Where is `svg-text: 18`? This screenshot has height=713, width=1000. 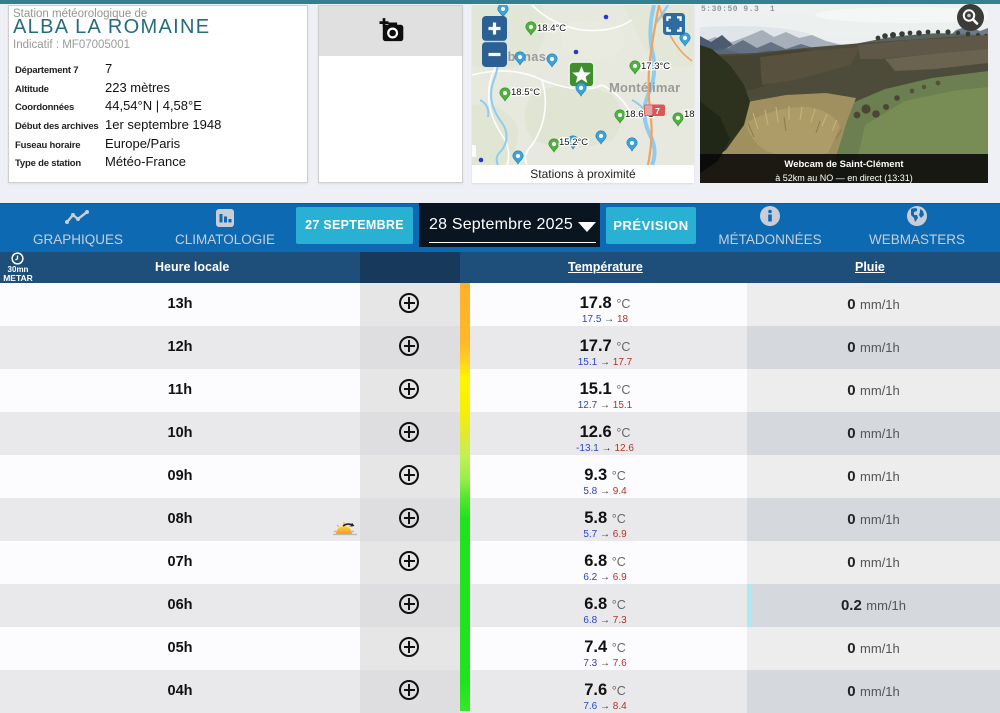 svg-text: 18 is located at coordinates (689, 114).